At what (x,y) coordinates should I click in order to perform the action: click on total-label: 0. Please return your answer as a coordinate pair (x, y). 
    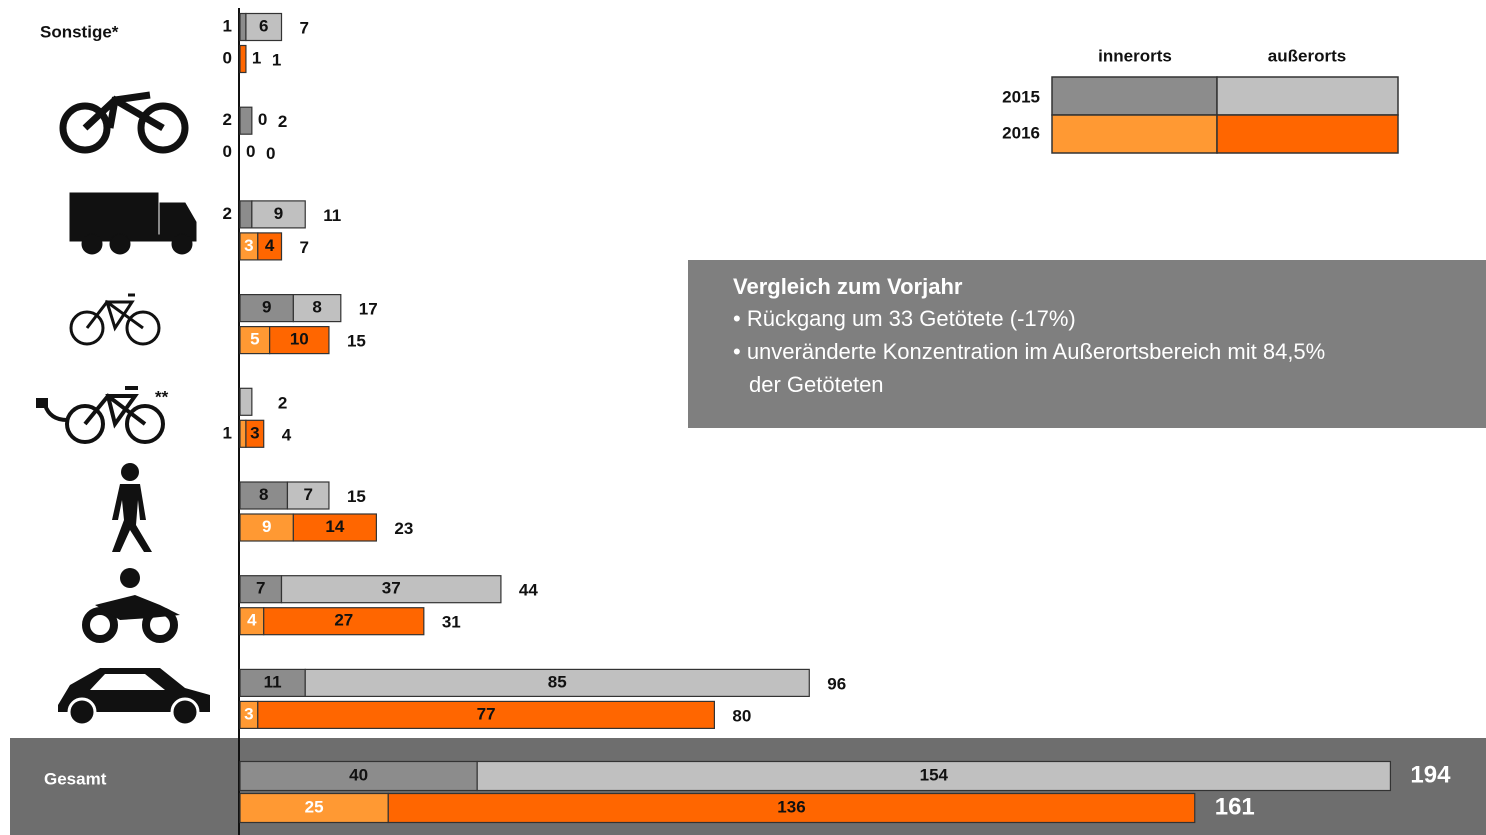
    Looking at the image, I should click on (270, 153).